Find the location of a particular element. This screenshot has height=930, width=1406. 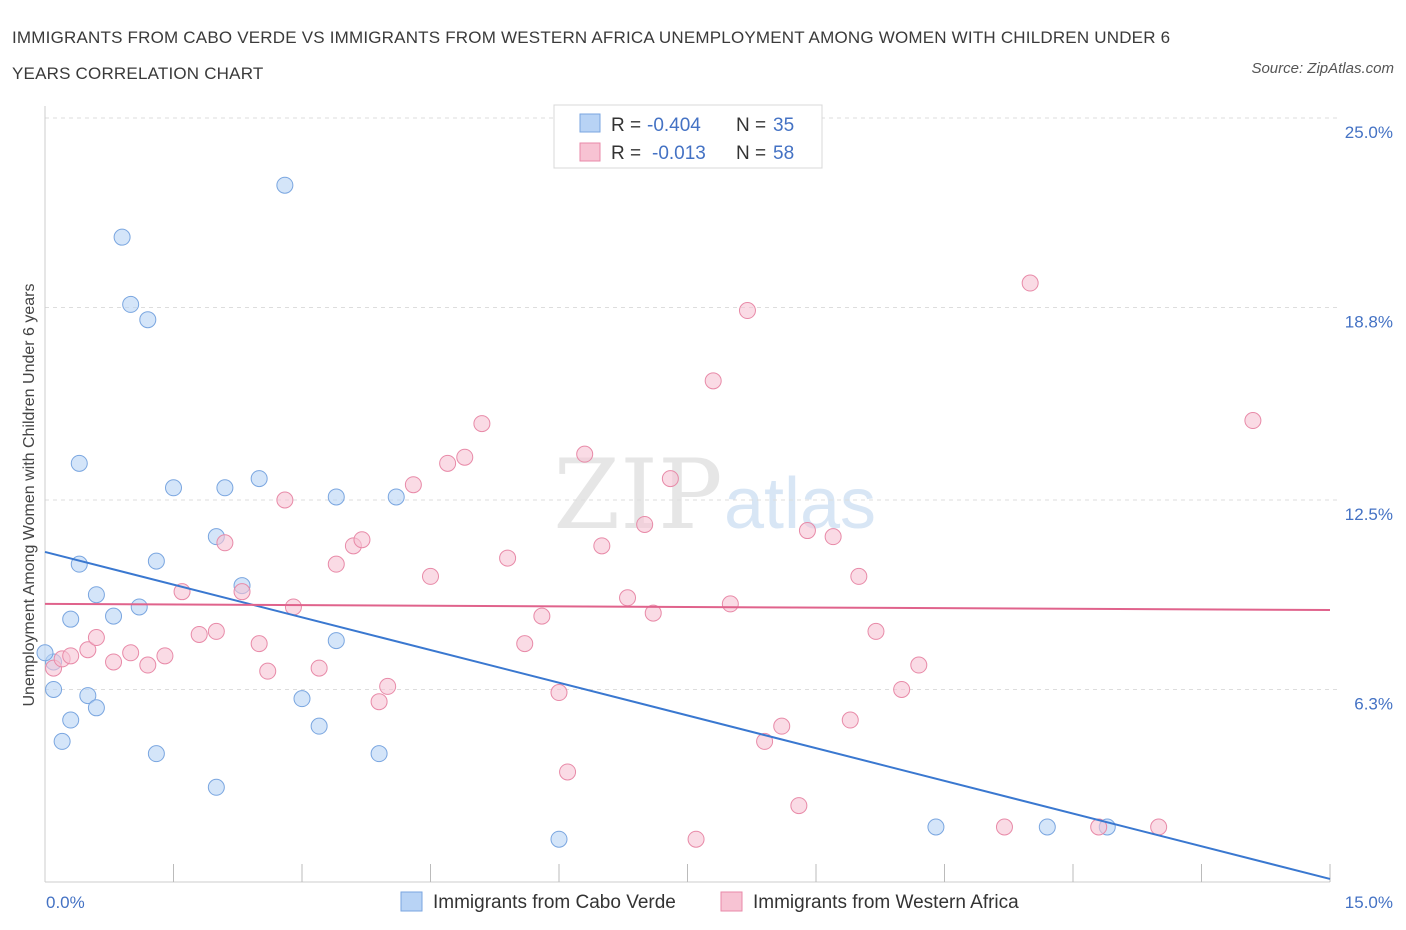

legend-r-label-2: R = is located at coordinates (626, 153).